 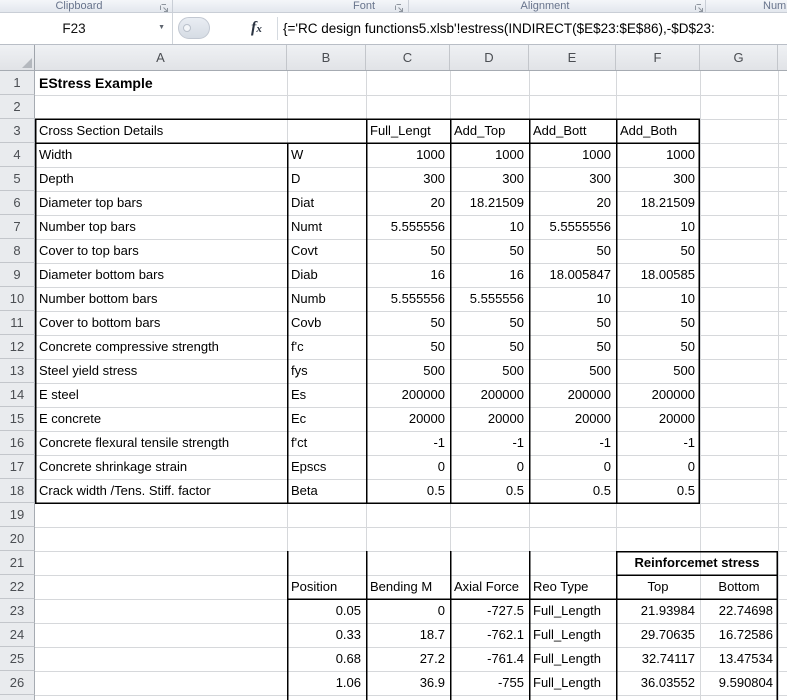 I want to click on cell-D10: 5.555556, so click(x=496, y=298).